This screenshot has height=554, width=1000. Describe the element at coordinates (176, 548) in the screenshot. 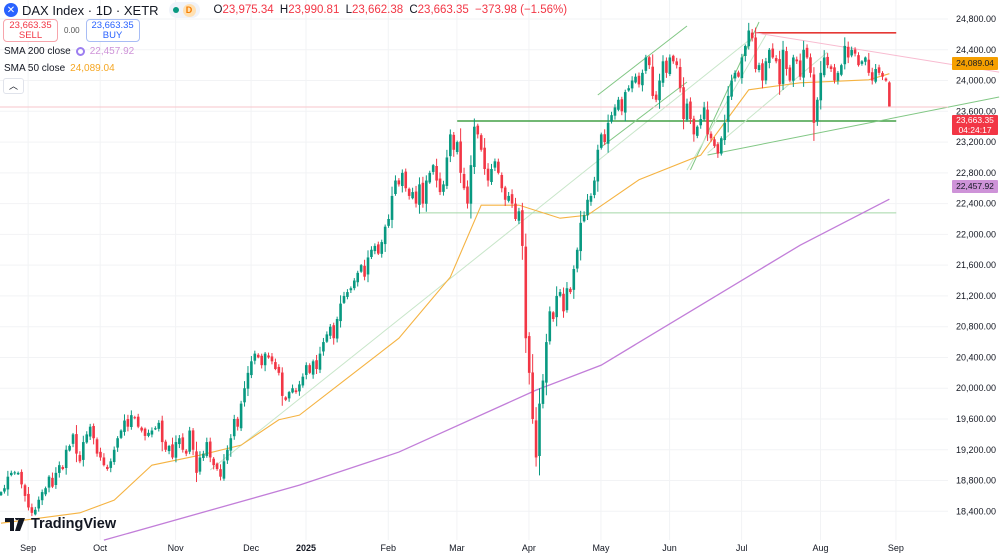

I see `x-tick-label: Nov` at that location.